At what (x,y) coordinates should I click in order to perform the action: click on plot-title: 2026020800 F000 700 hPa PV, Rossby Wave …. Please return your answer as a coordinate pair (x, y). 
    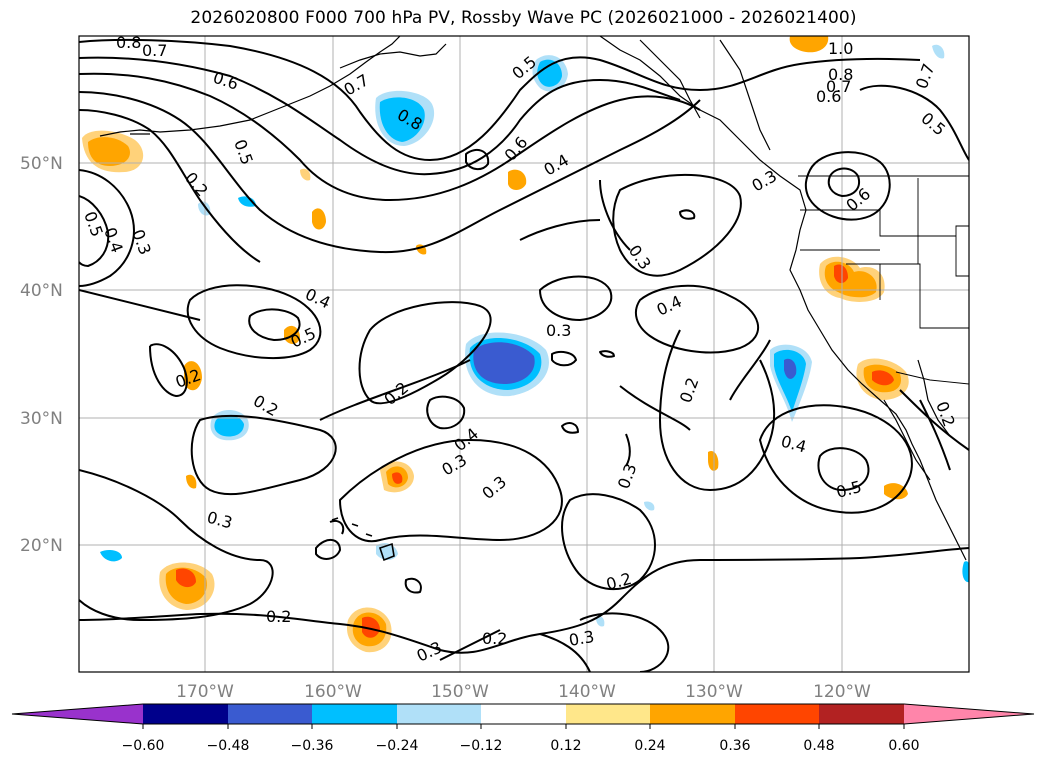
    Looking at the image, I should click on (523, 18).